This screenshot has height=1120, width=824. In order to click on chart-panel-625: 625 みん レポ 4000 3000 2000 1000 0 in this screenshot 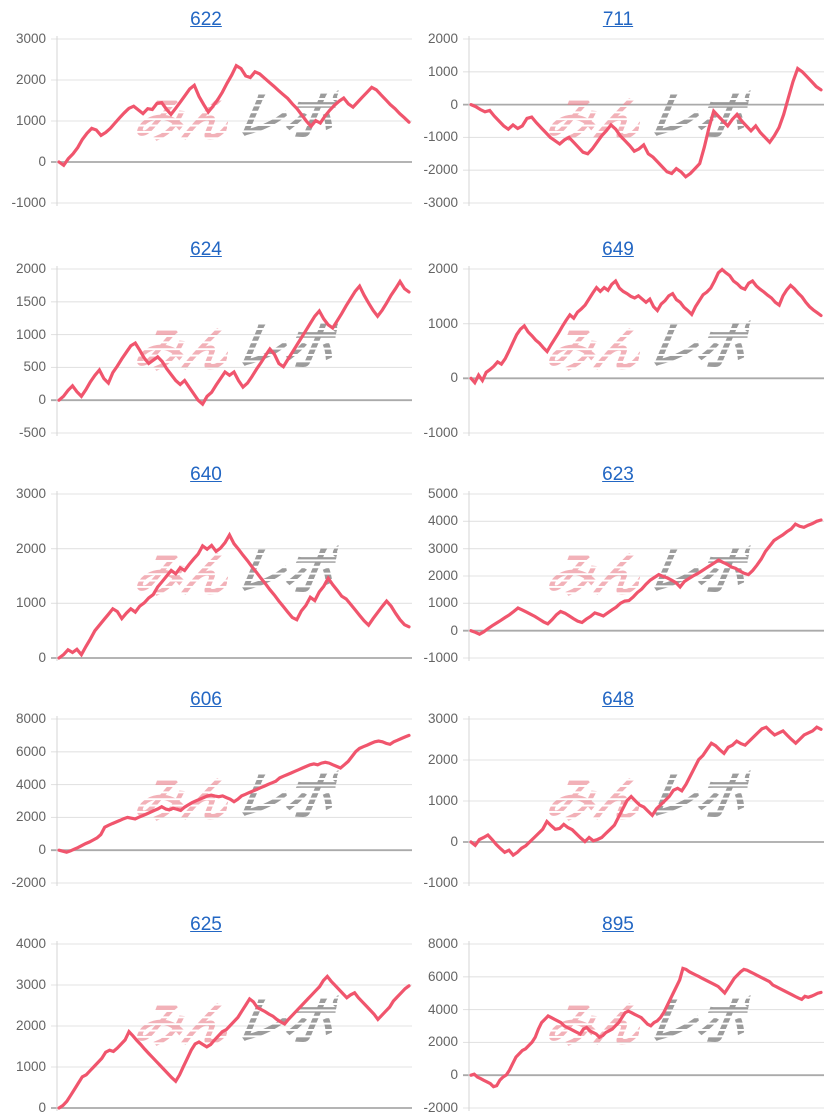, I will do `click(206, 1012)`.